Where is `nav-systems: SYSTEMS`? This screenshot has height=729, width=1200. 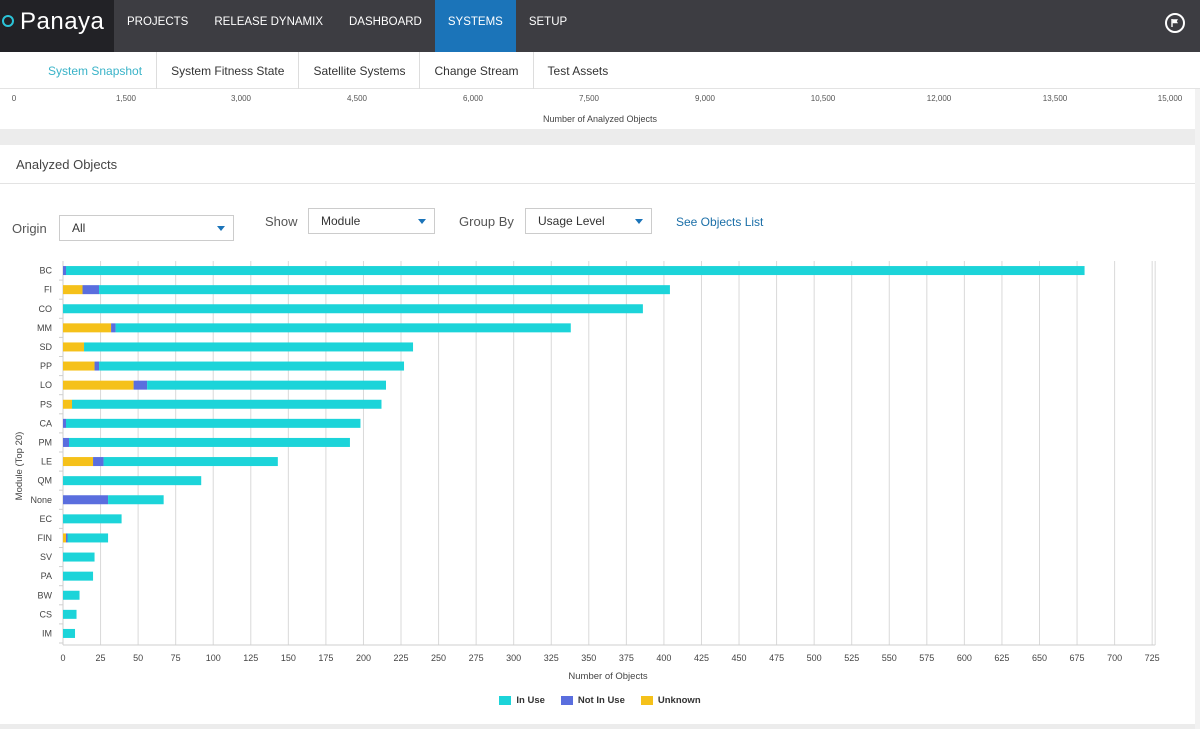 nav-systems: SYSTEMS is located at coordinates (475, 26).